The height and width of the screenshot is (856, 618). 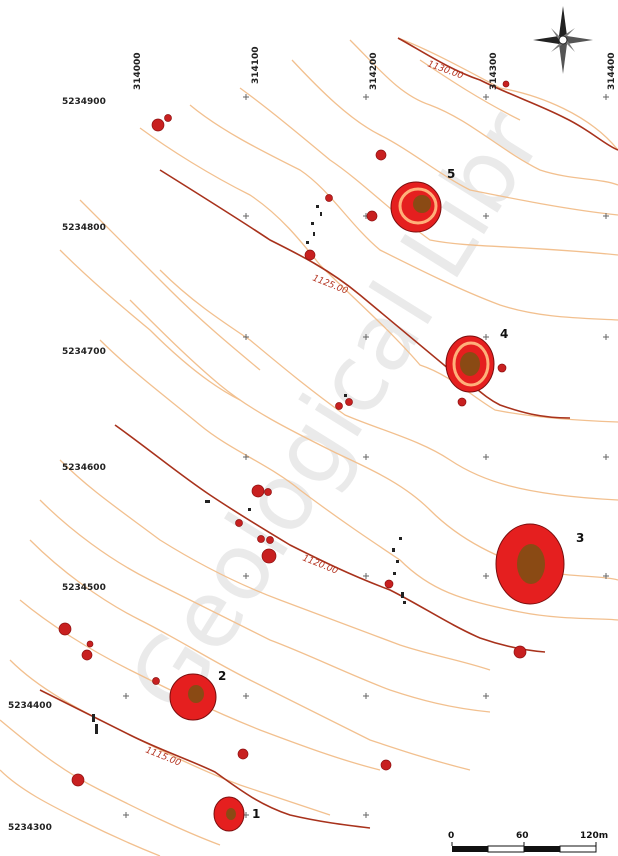 I want to click on scale-bar-label: 120m, so click(x=594, y=836).